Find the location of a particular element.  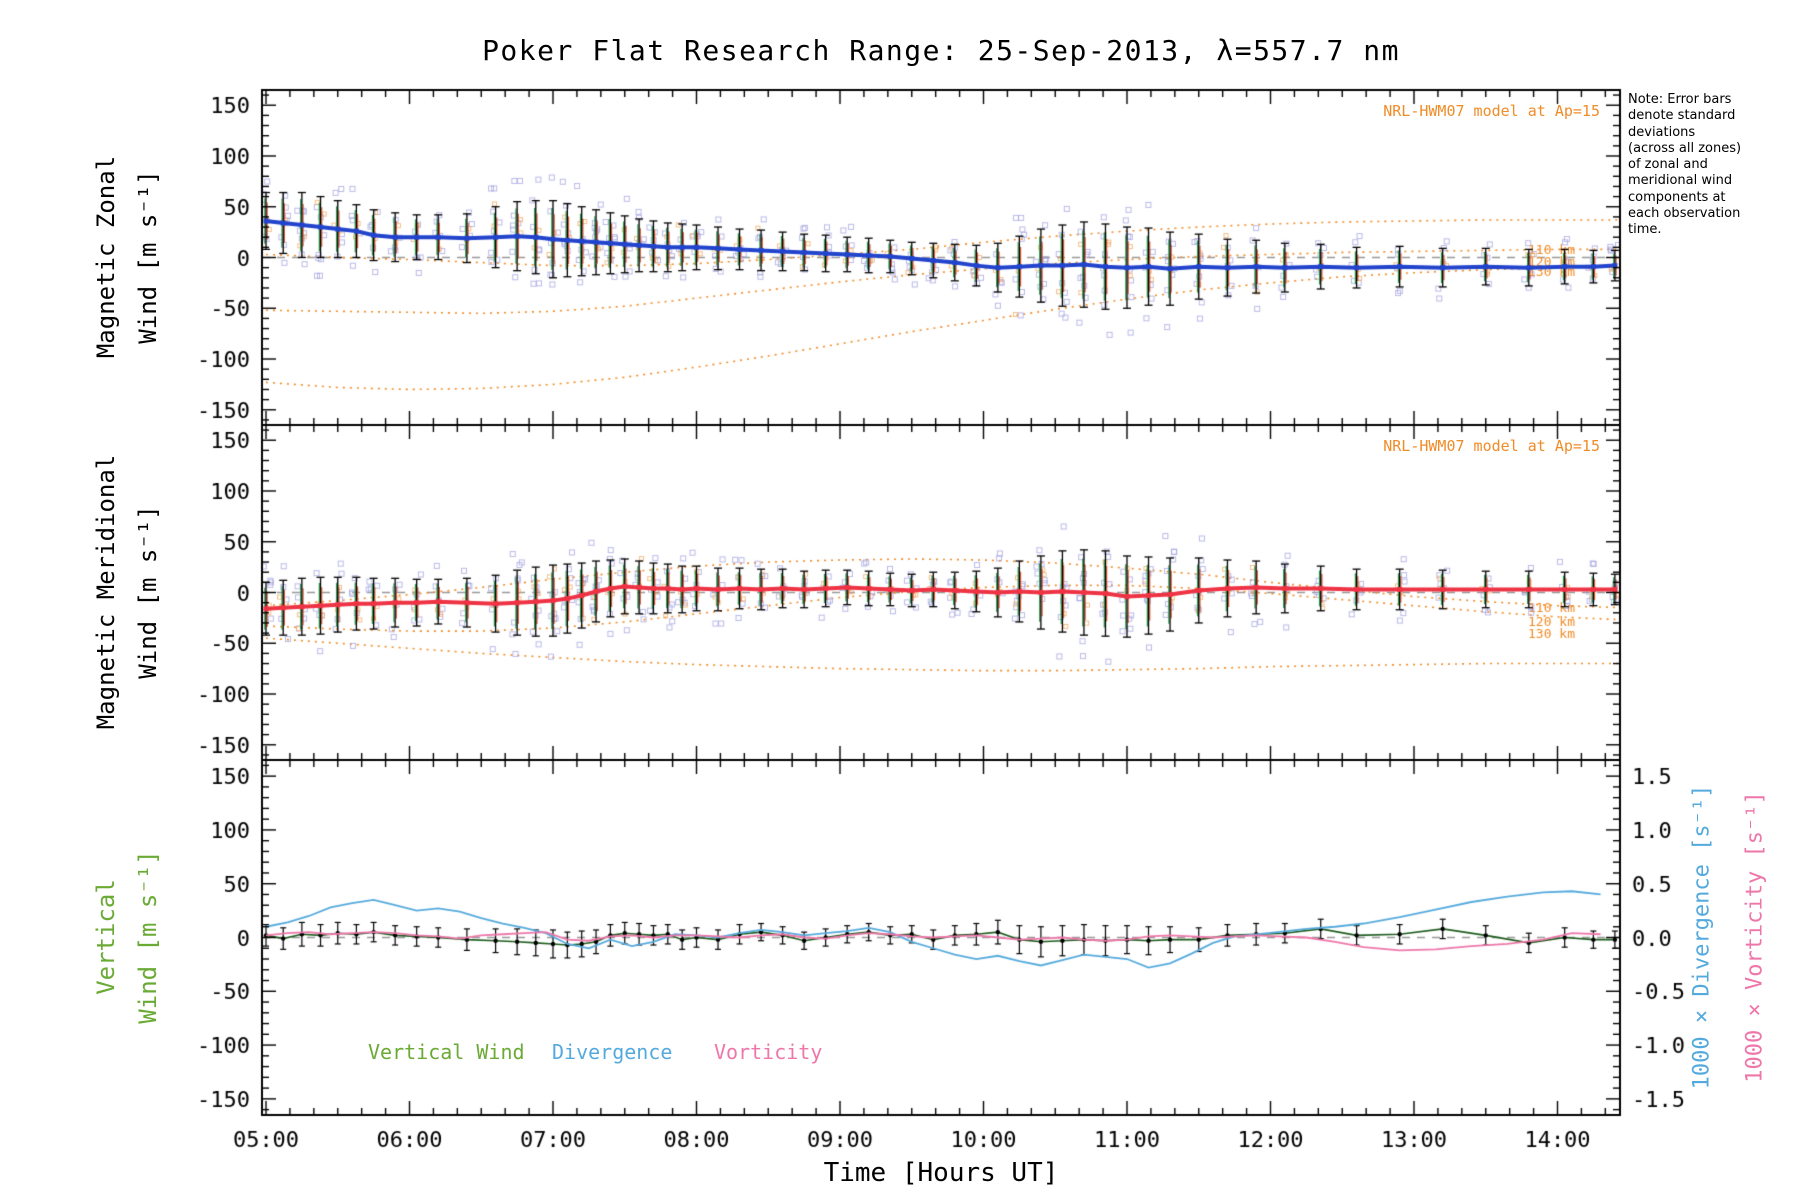

right-label-divergence: 1000 × Divergence [s⁻¹] is located at coordinates (1702, 937).